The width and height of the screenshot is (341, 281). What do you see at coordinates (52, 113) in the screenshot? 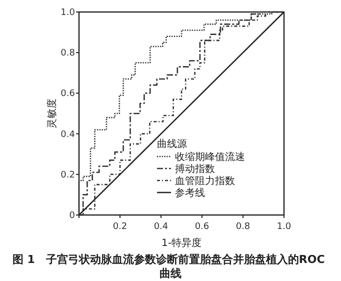
I see `y-axis-title: 灵敏度` at bounding box center [52, 113].